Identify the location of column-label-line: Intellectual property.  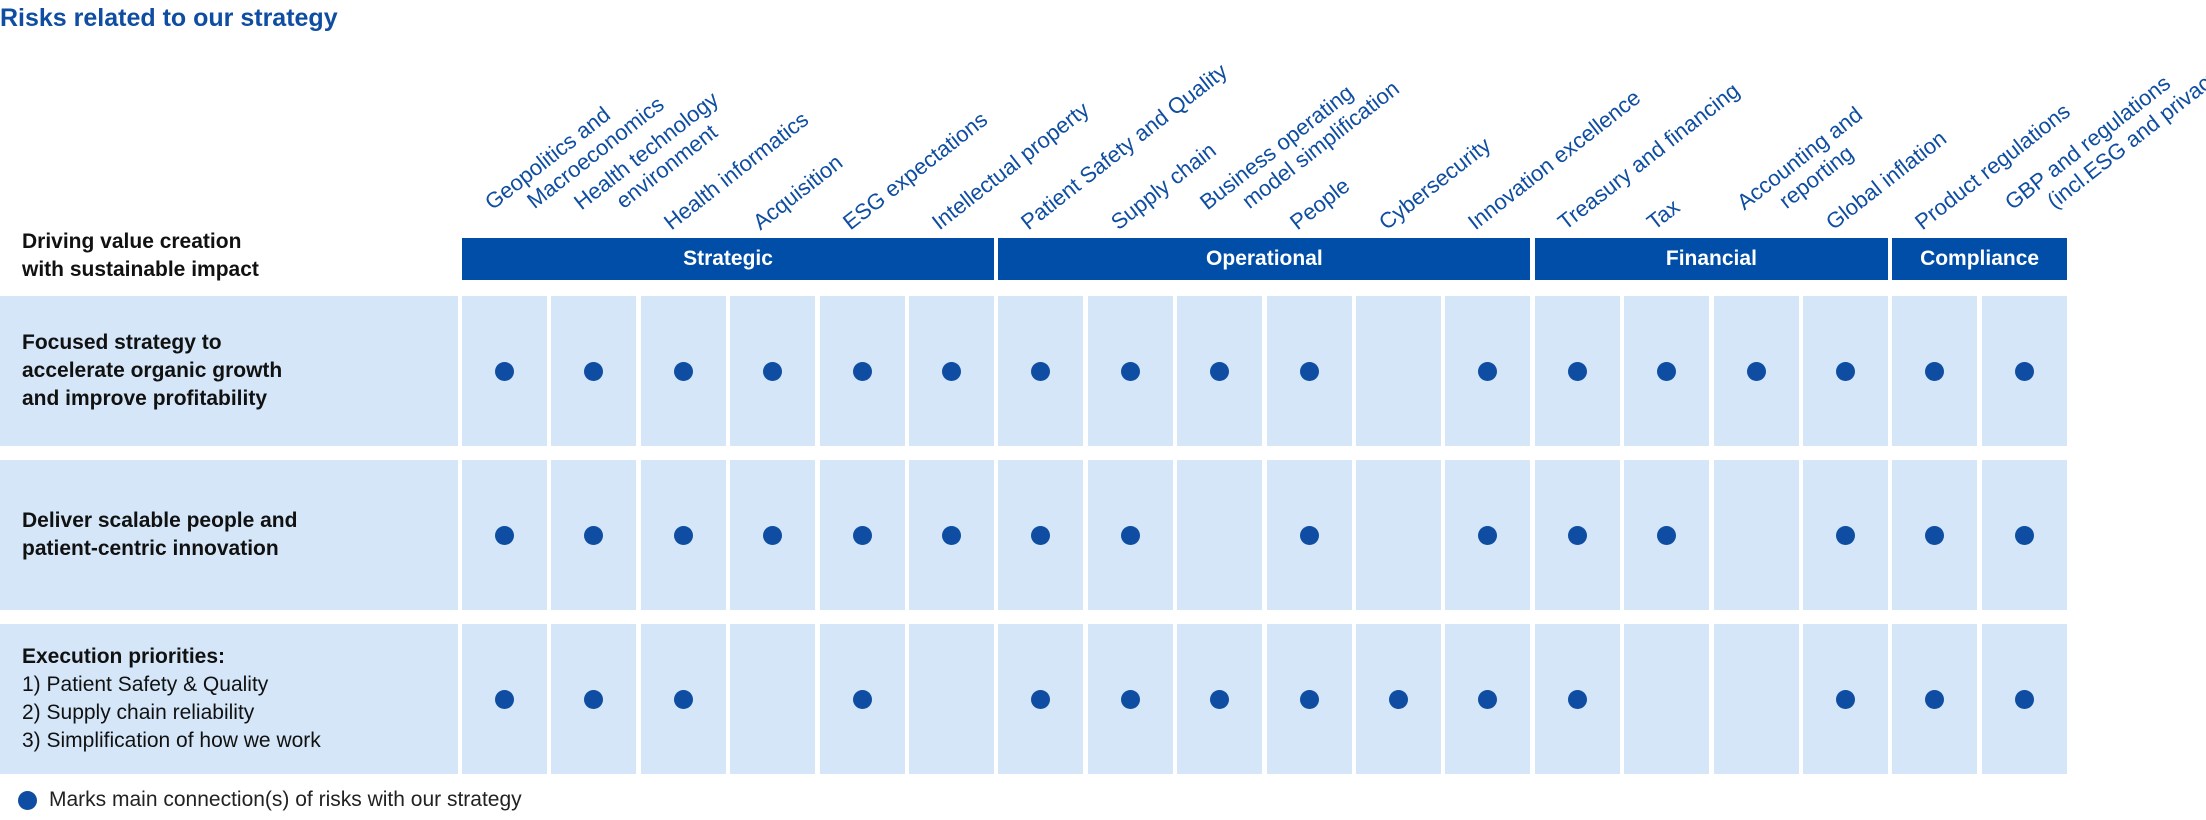
(1010, 165).